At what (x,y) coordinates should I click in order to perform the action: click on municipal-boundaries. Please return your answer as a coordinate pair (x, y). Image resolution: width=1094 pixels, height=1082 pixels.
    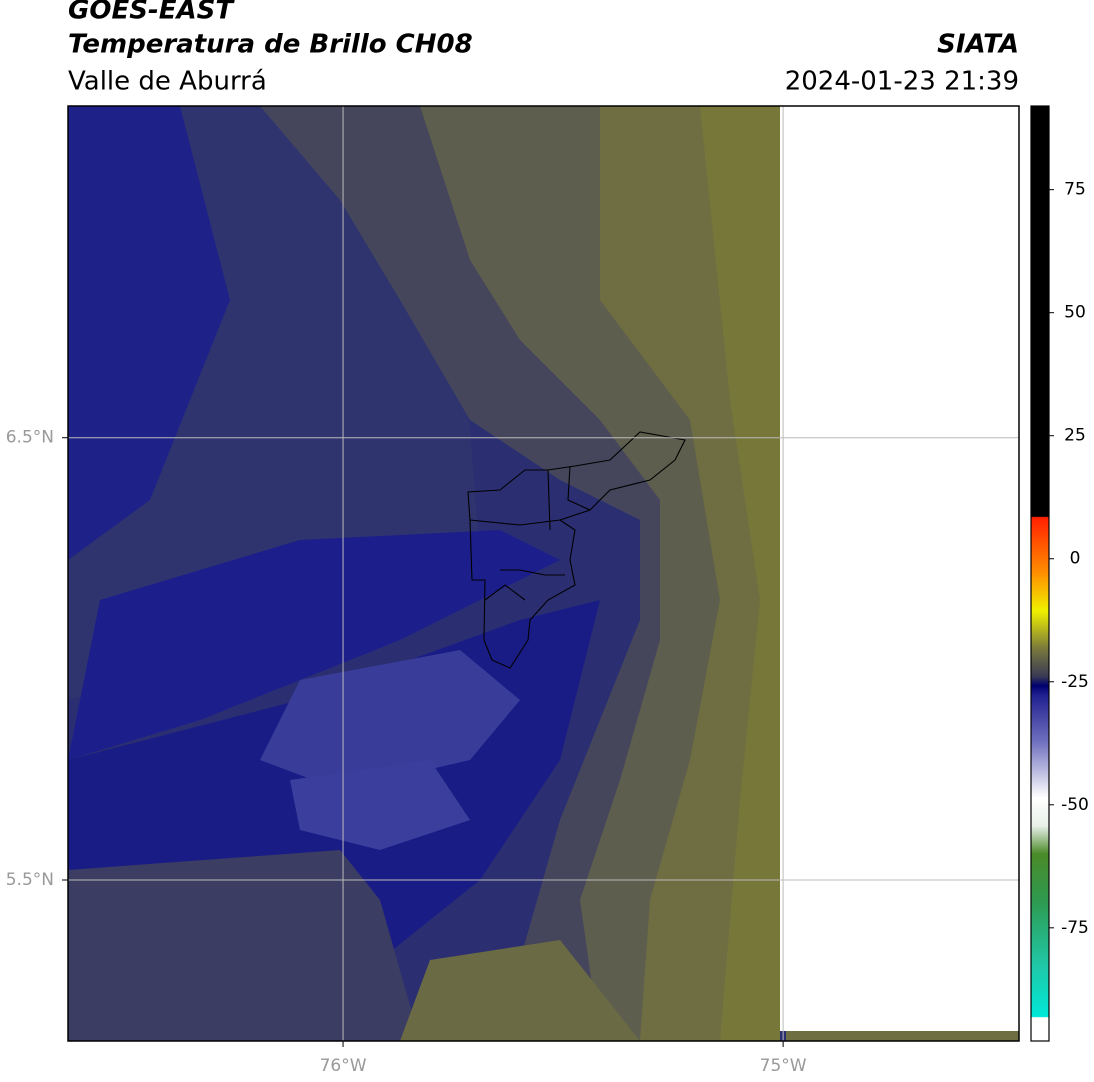
    Looking at the image, I should click on (576, 550).